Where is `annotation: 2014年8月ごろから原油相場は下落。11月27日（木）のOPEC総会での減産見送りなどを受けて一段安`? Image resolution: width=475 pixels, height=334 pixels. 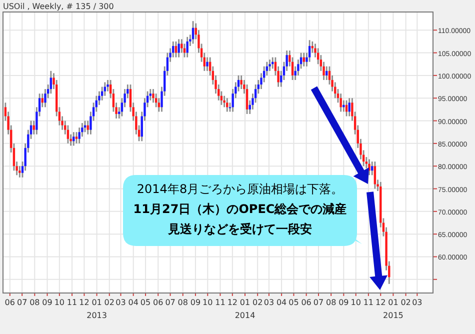
annotation: 2014年8月ごろから原油相場は下落。11月27日（木）のOPEC総会での減産見送りなどを受けて一段安 is located at coordinates (240, 209).